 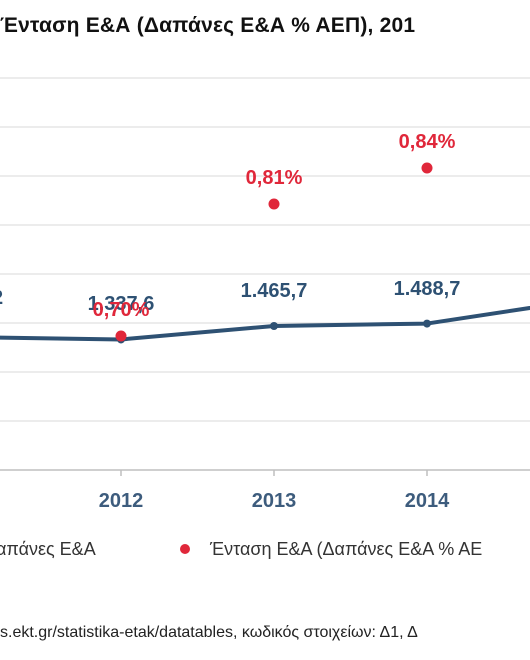 I want to click on intensity-data-label: 0,84%, so click(x=427, y=142).